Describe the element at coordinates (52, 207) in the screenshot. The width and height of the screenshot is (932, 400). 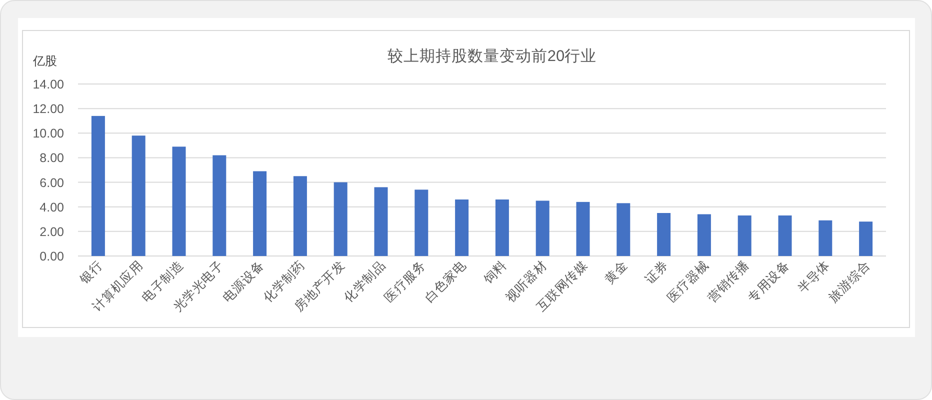
I see `y-tick-label: 4.00` at that location.